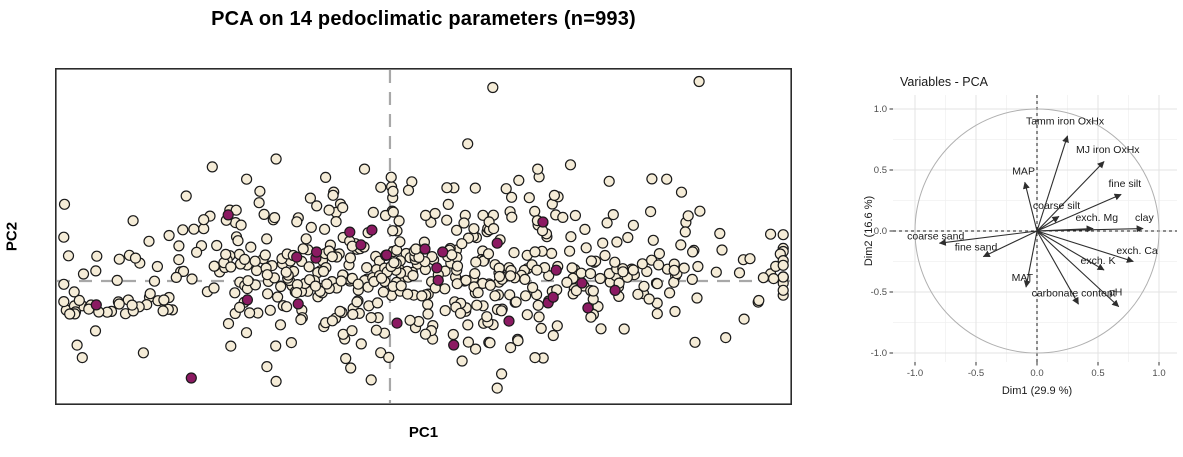  Describe the element at coordinates (944, 82) in the screenshot. I see `variables-plot-title: Variables - PCA` at that location.